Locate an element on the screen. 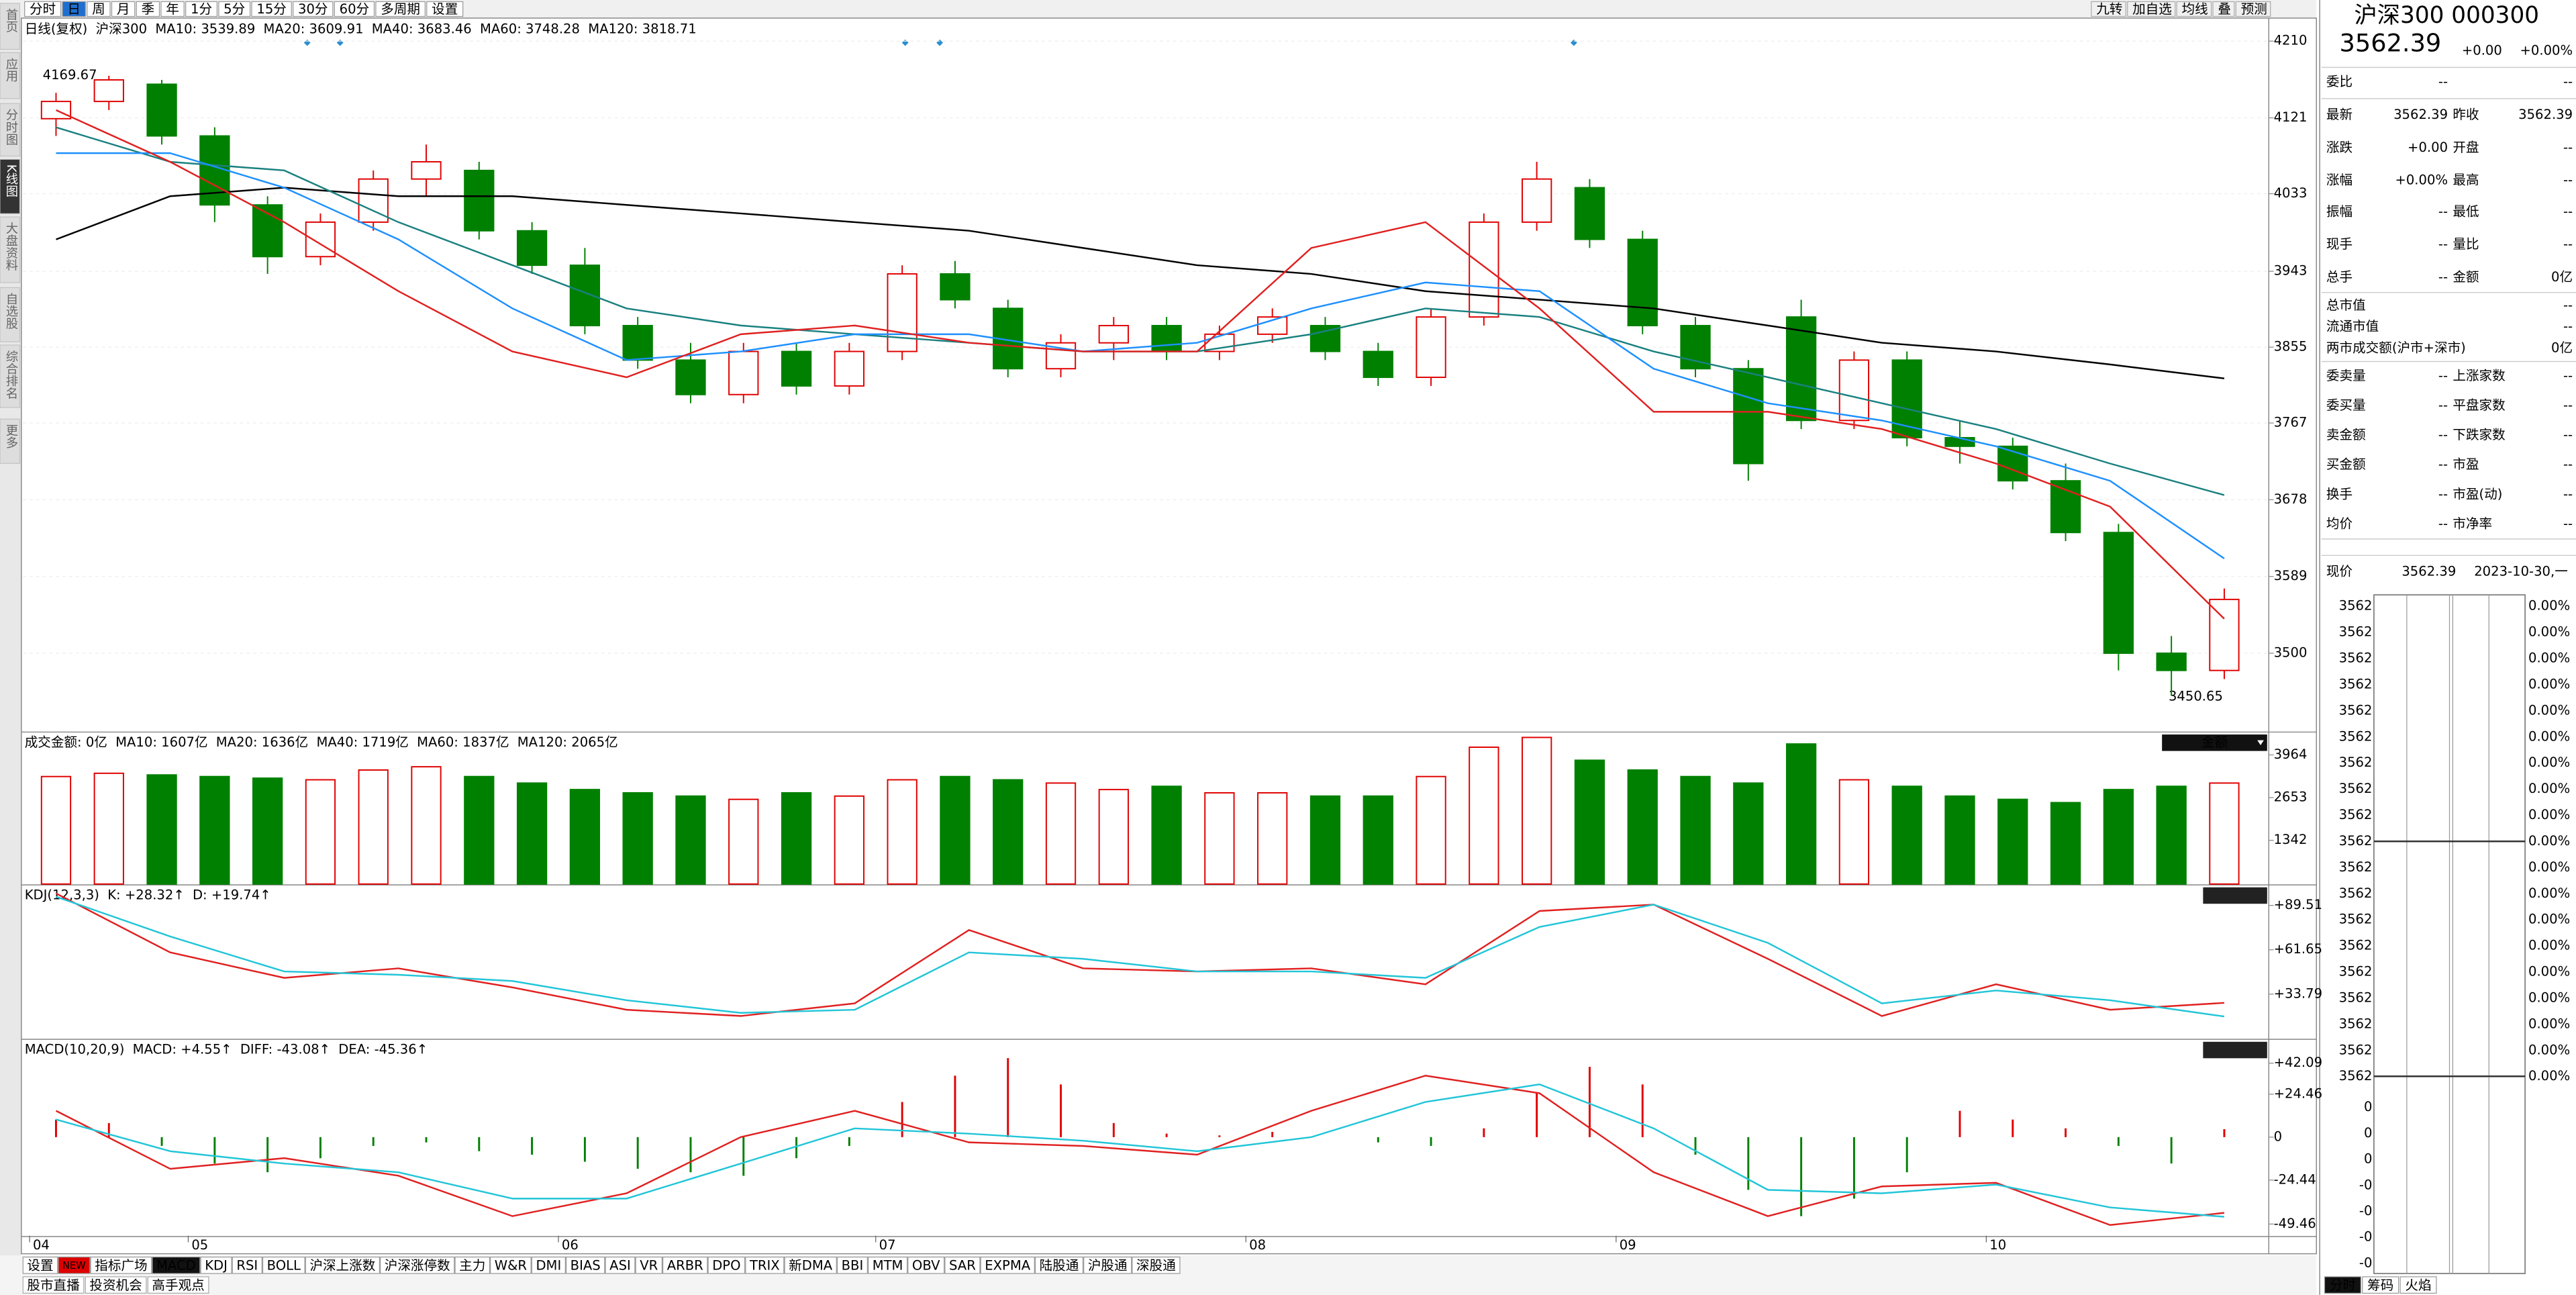  annotation: 3450.65 is located at coordinates (2196, 696).